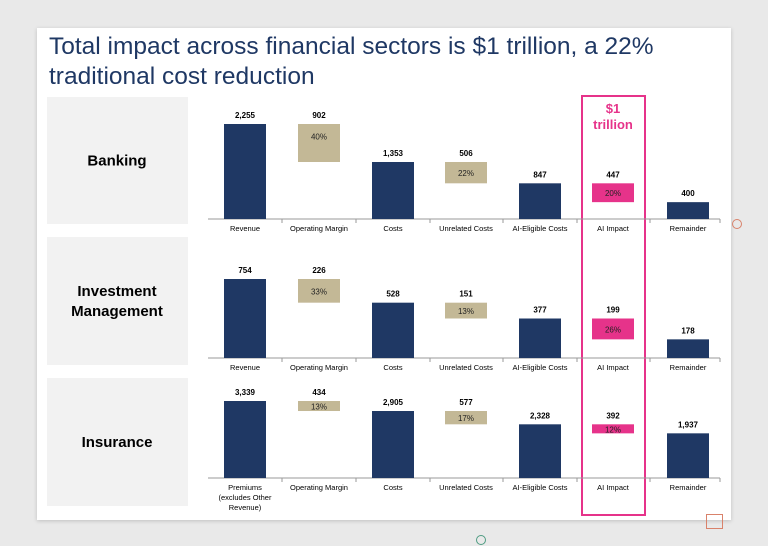 The image size is (768, 546). I want to click on value-label: 3,339, so click(245, 392).